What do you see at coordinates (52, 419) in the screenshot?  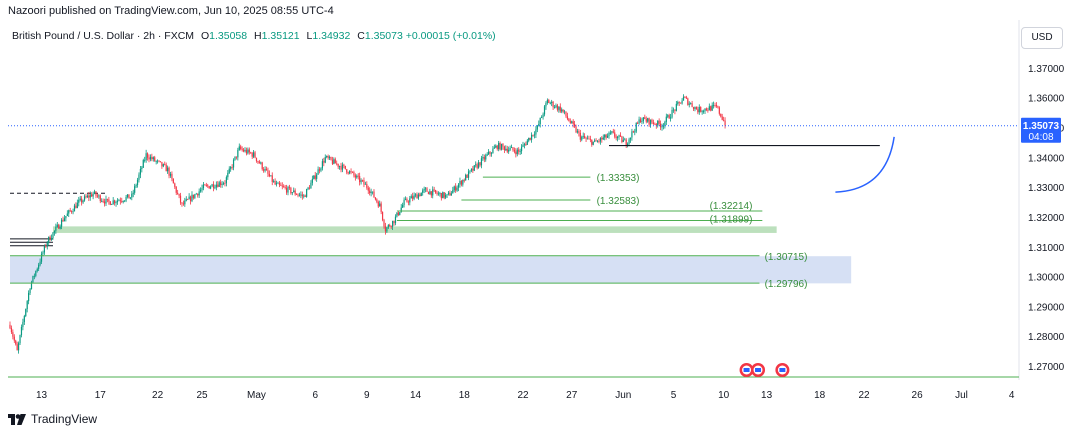 I see `tradingview-brand: TradingView` at bounding box center [52, 419].